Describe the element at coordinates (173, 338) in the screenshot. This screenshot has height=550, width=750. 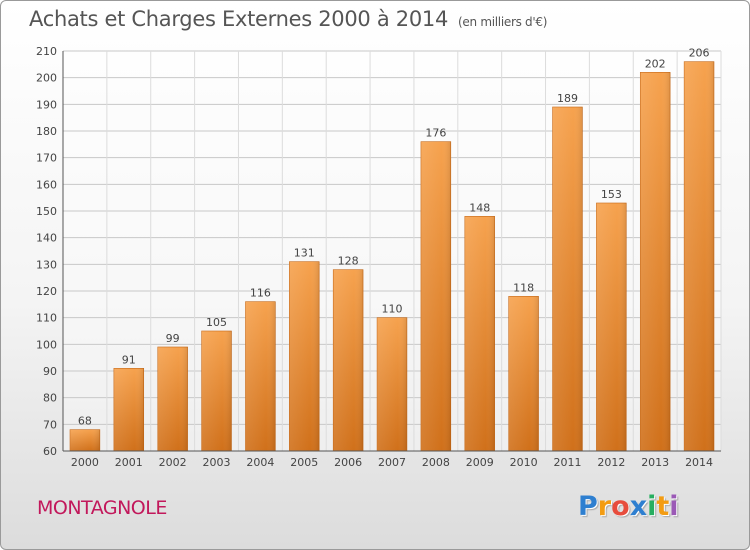
I see `bar-value-label: 99` at that location.